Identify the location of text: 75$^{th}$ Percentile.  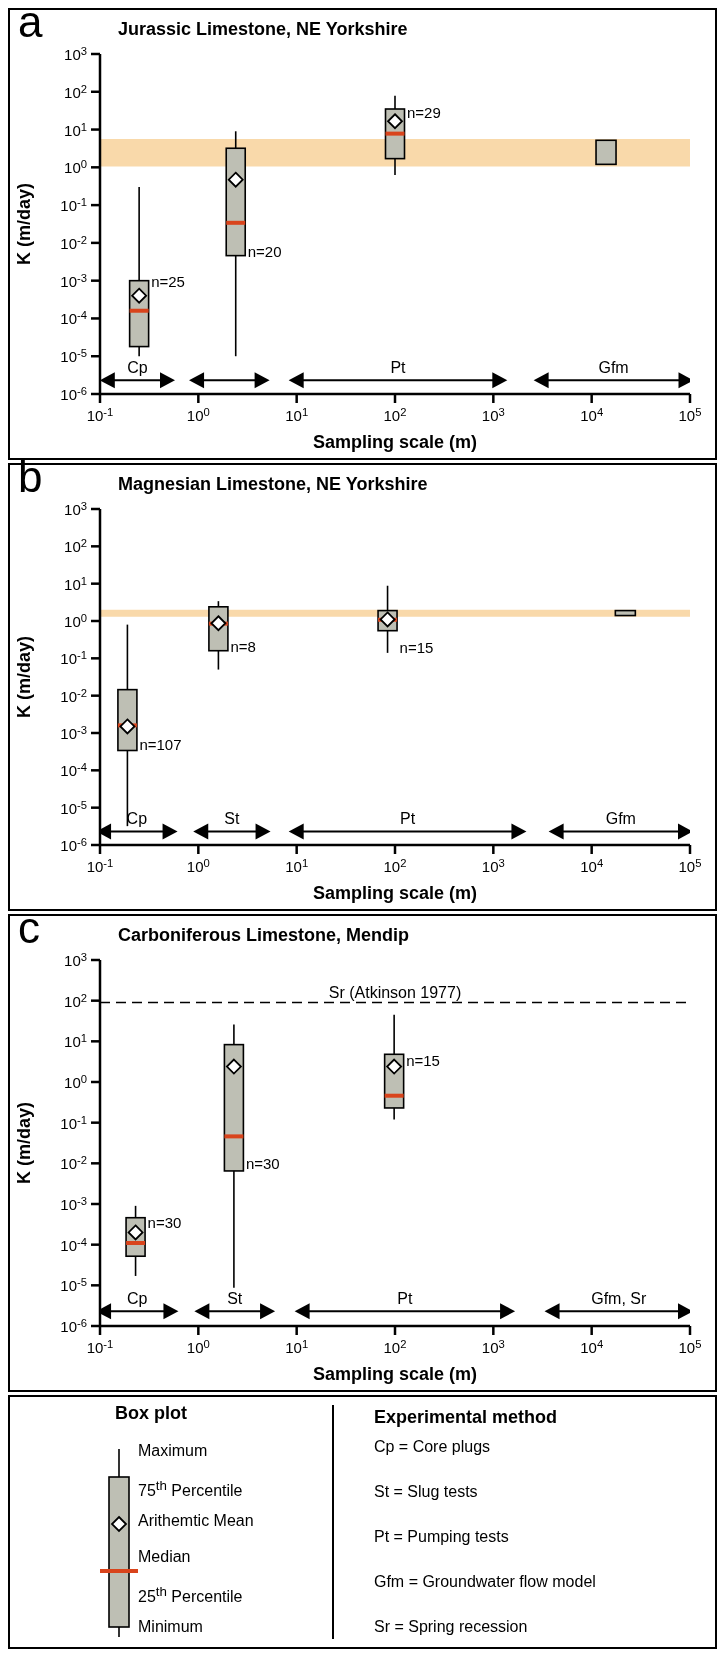
(190, 1489).